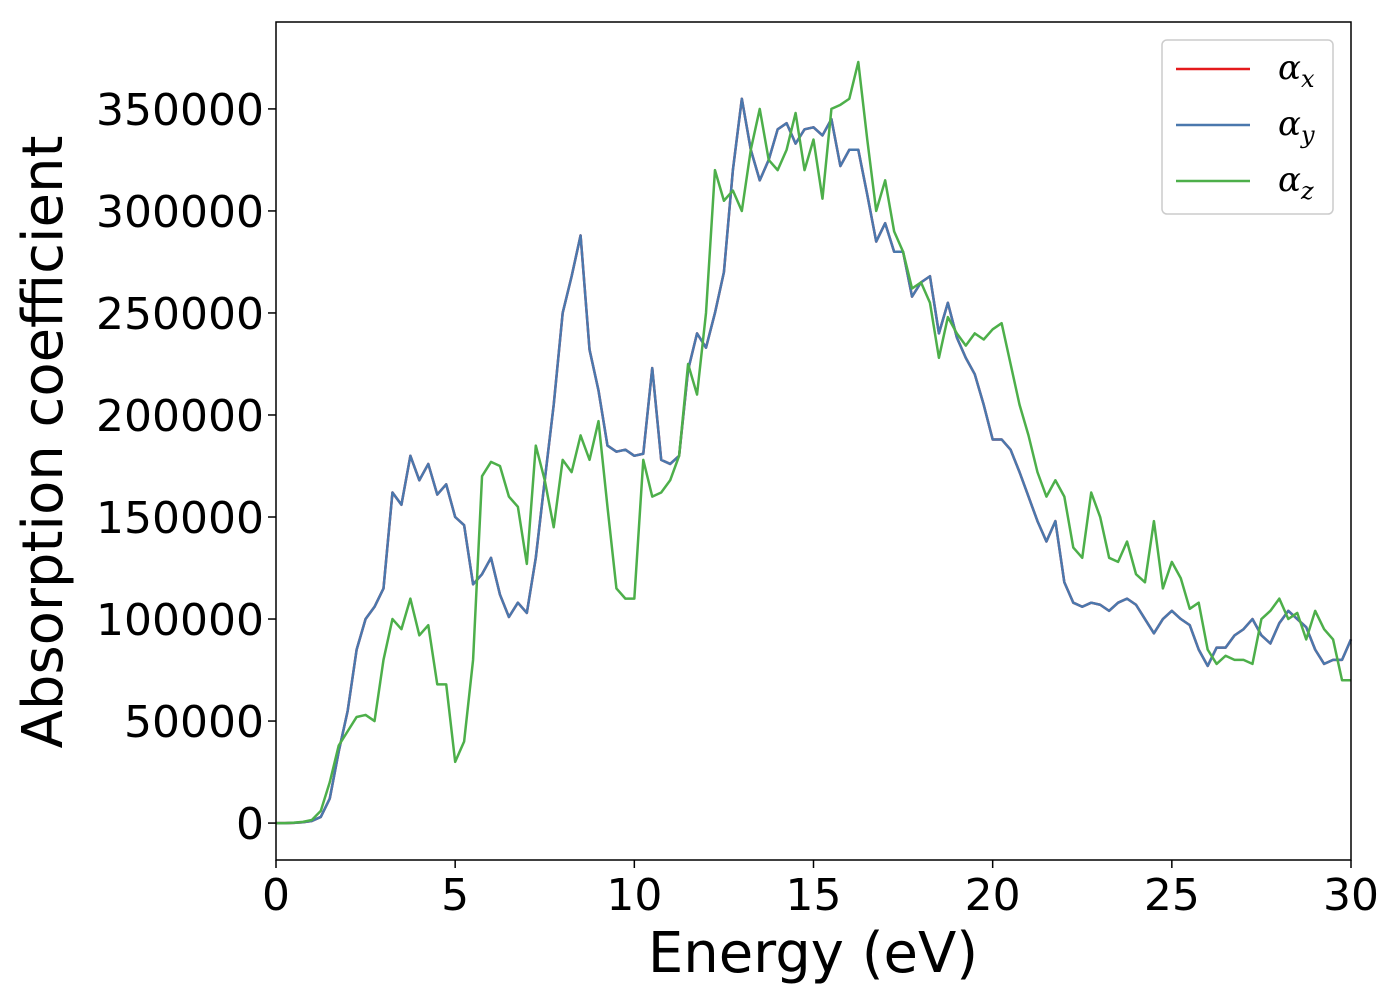 This screenshot has width=1400, height=1000. Describe the element at coordinates (1296, 182) in the screenshot. I see `legend-label: αz` at that location.